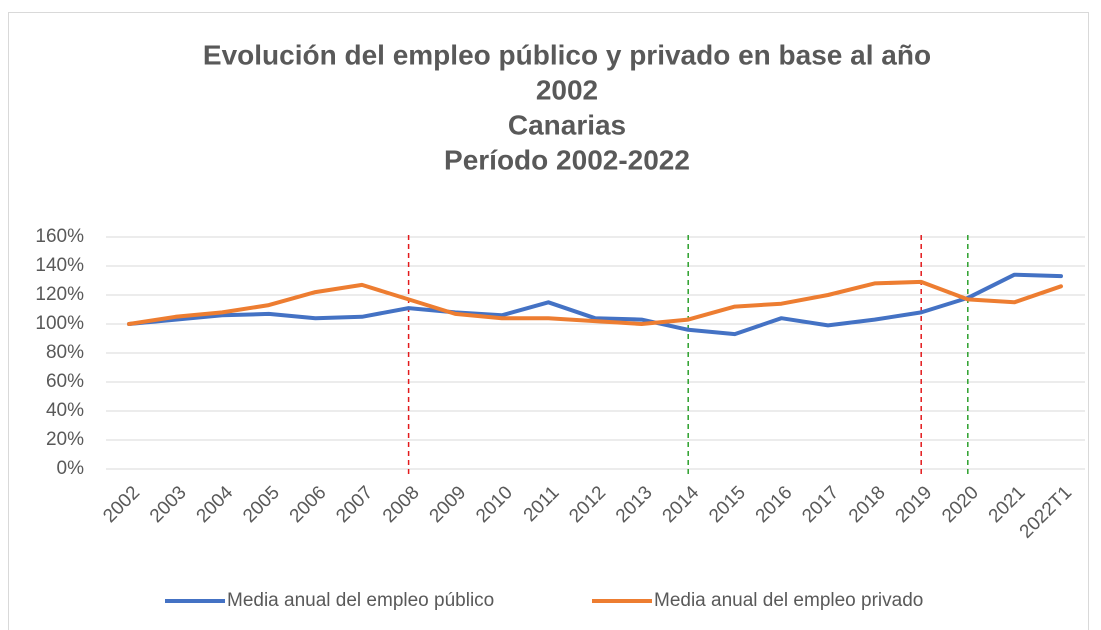  Describe the element at coordinates (308, 504) in the screenshot. I see `x-tick-label: 2006` at that location.